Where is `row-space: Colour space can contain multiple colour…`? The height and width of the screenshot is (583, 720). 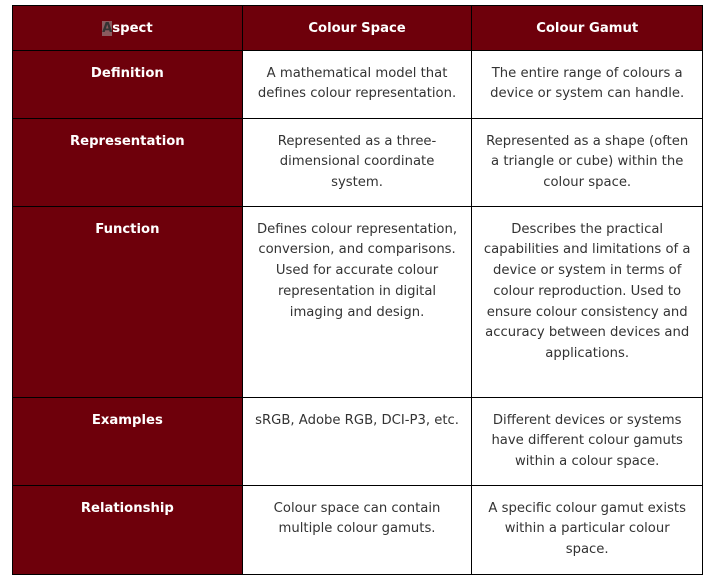
row-space: Colour space can contain multiple colour… is located at coordinates (357, 529).